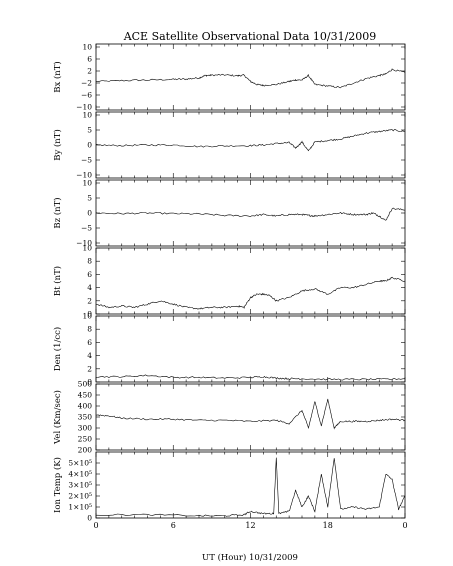 The height and width of the screenshot is (566, 453). Describe the element at coordinates (57, 281) in the screenshot. I see `y-axis-label: Bt (nT)` at that location.